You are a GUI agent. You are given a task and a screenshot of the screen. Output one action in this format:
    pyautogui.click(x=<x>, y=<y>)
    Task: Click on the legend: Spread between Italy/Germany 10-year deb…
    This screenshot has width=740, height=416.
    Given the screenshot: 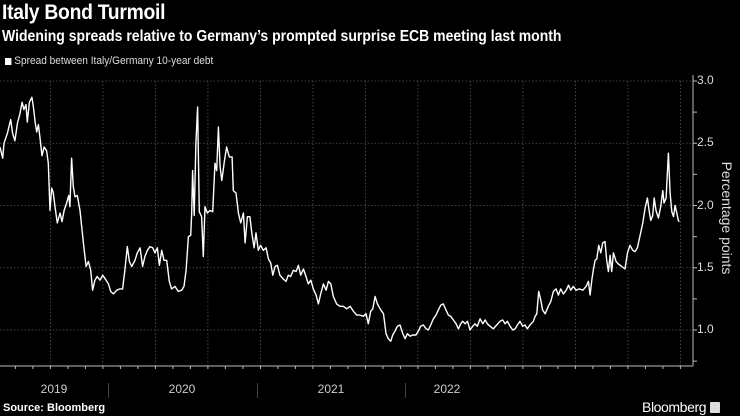 What is the action you would take?
    pyautogui.click(x=109, y=61)
    